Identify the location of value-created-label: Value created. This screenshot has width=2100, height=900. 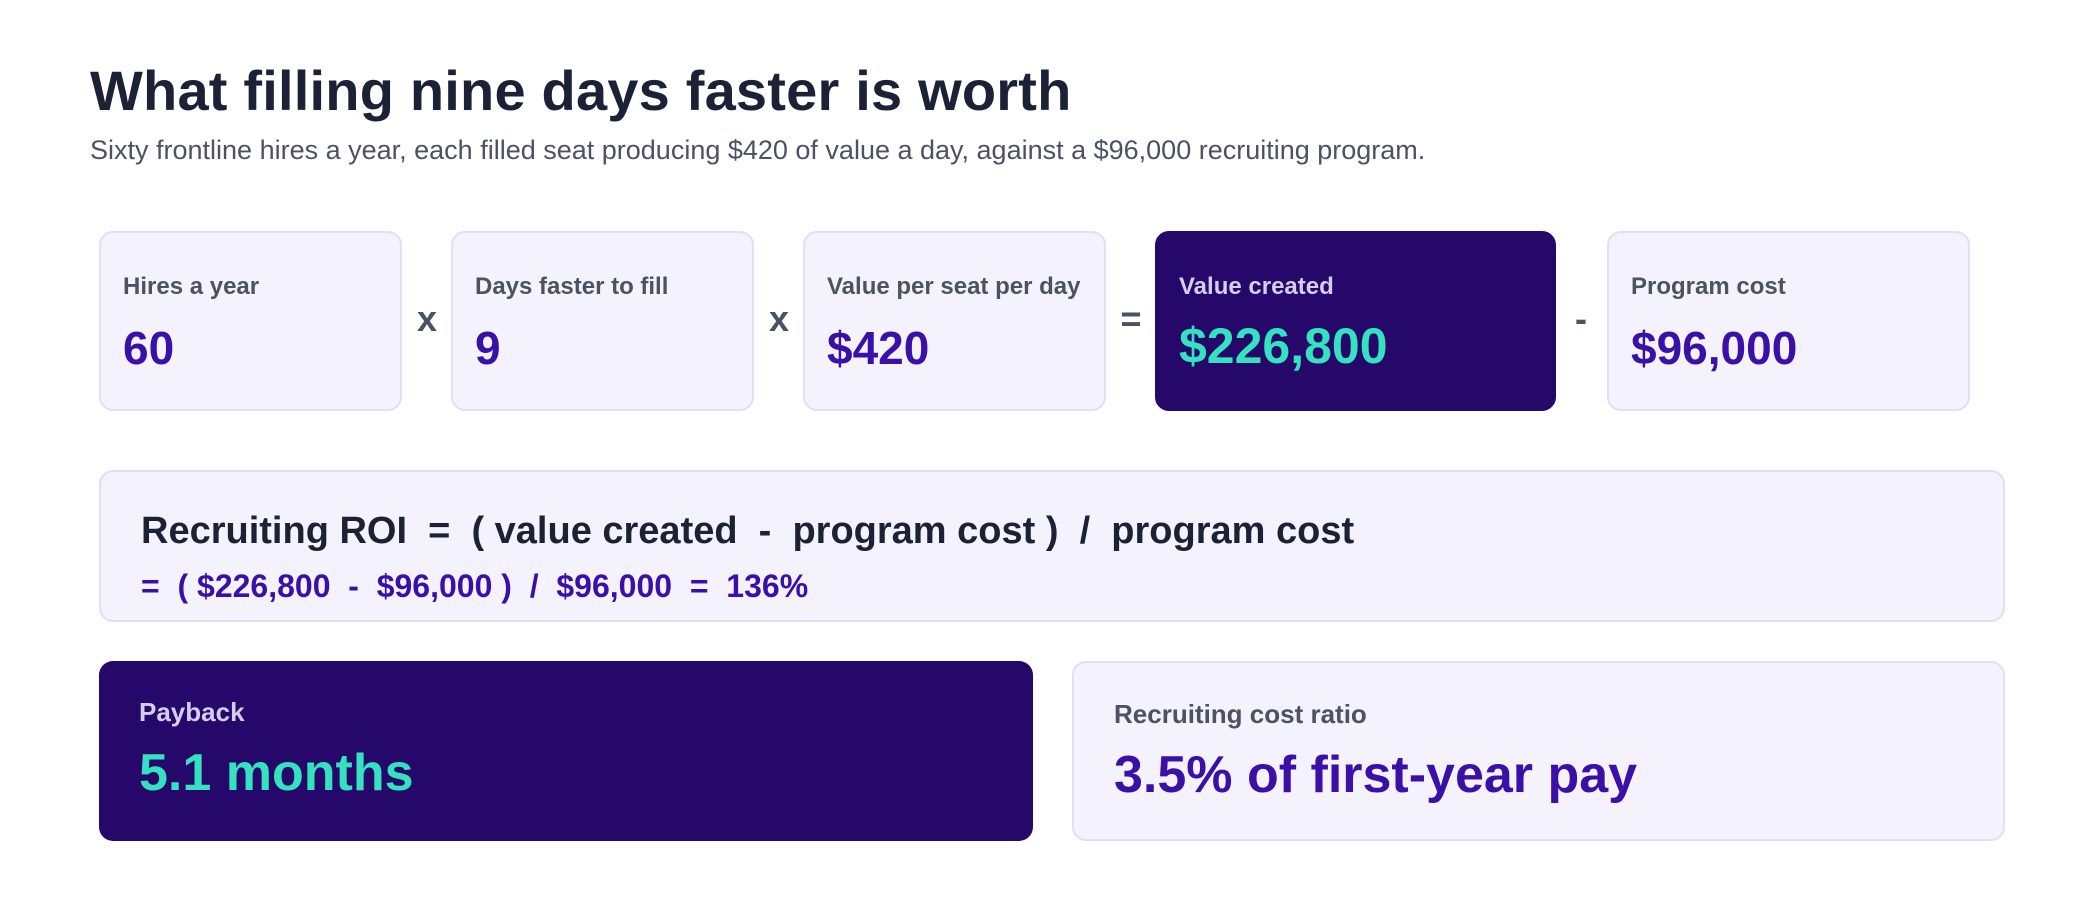
(1256, 286).